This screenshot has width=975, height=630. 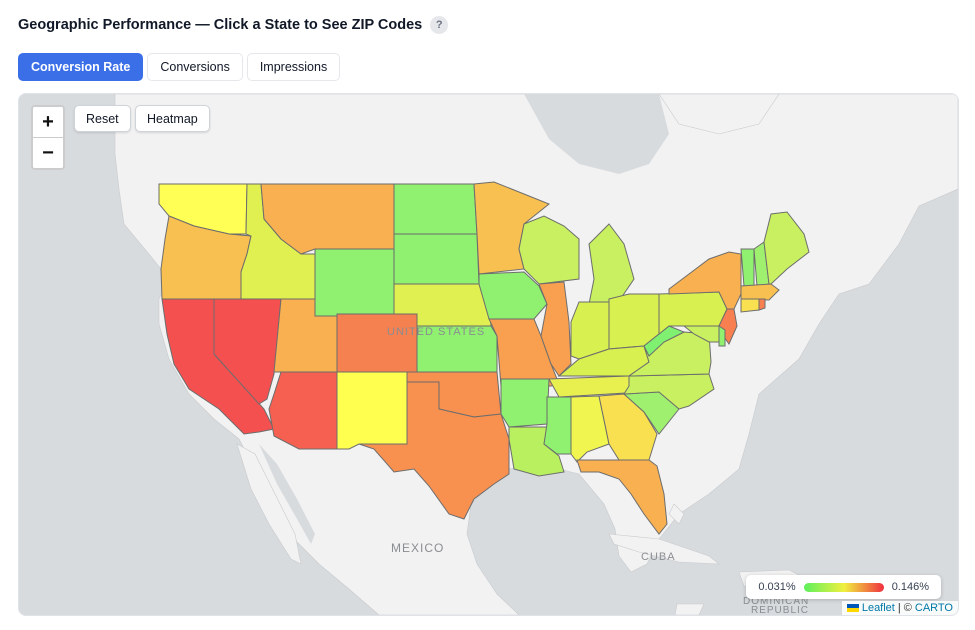 I want to click on map-attribution: Leaflet | © CARTO, so click(x=899, y=608).